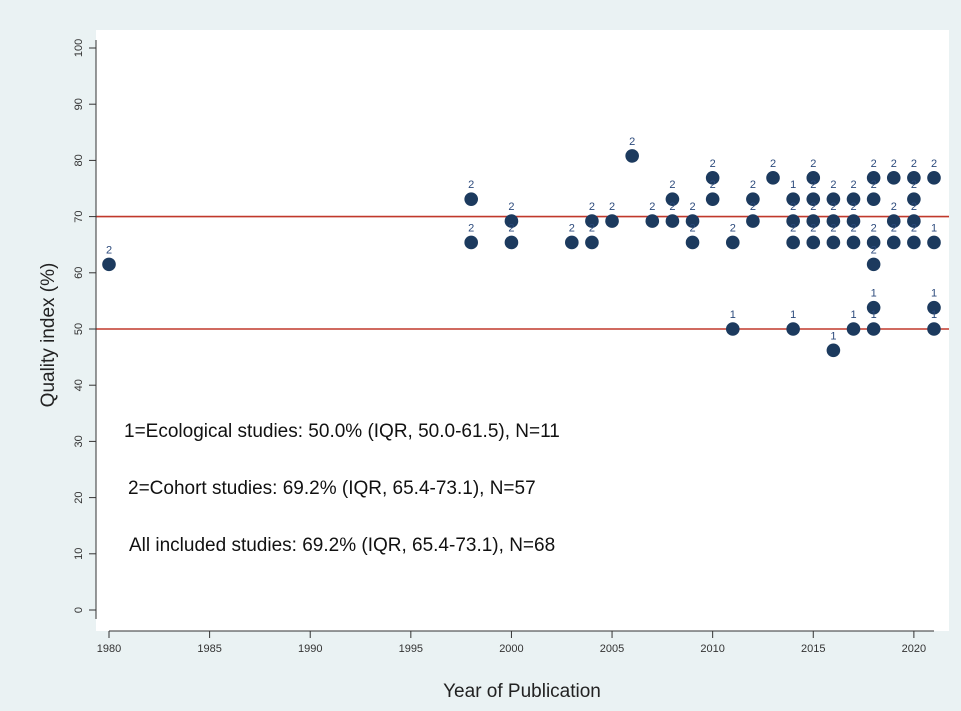 This screenshot has height=711, width=961. Describe the element at coordinates (79, 273) in the screenshot. I see `y-tick-label: 60` at that location.